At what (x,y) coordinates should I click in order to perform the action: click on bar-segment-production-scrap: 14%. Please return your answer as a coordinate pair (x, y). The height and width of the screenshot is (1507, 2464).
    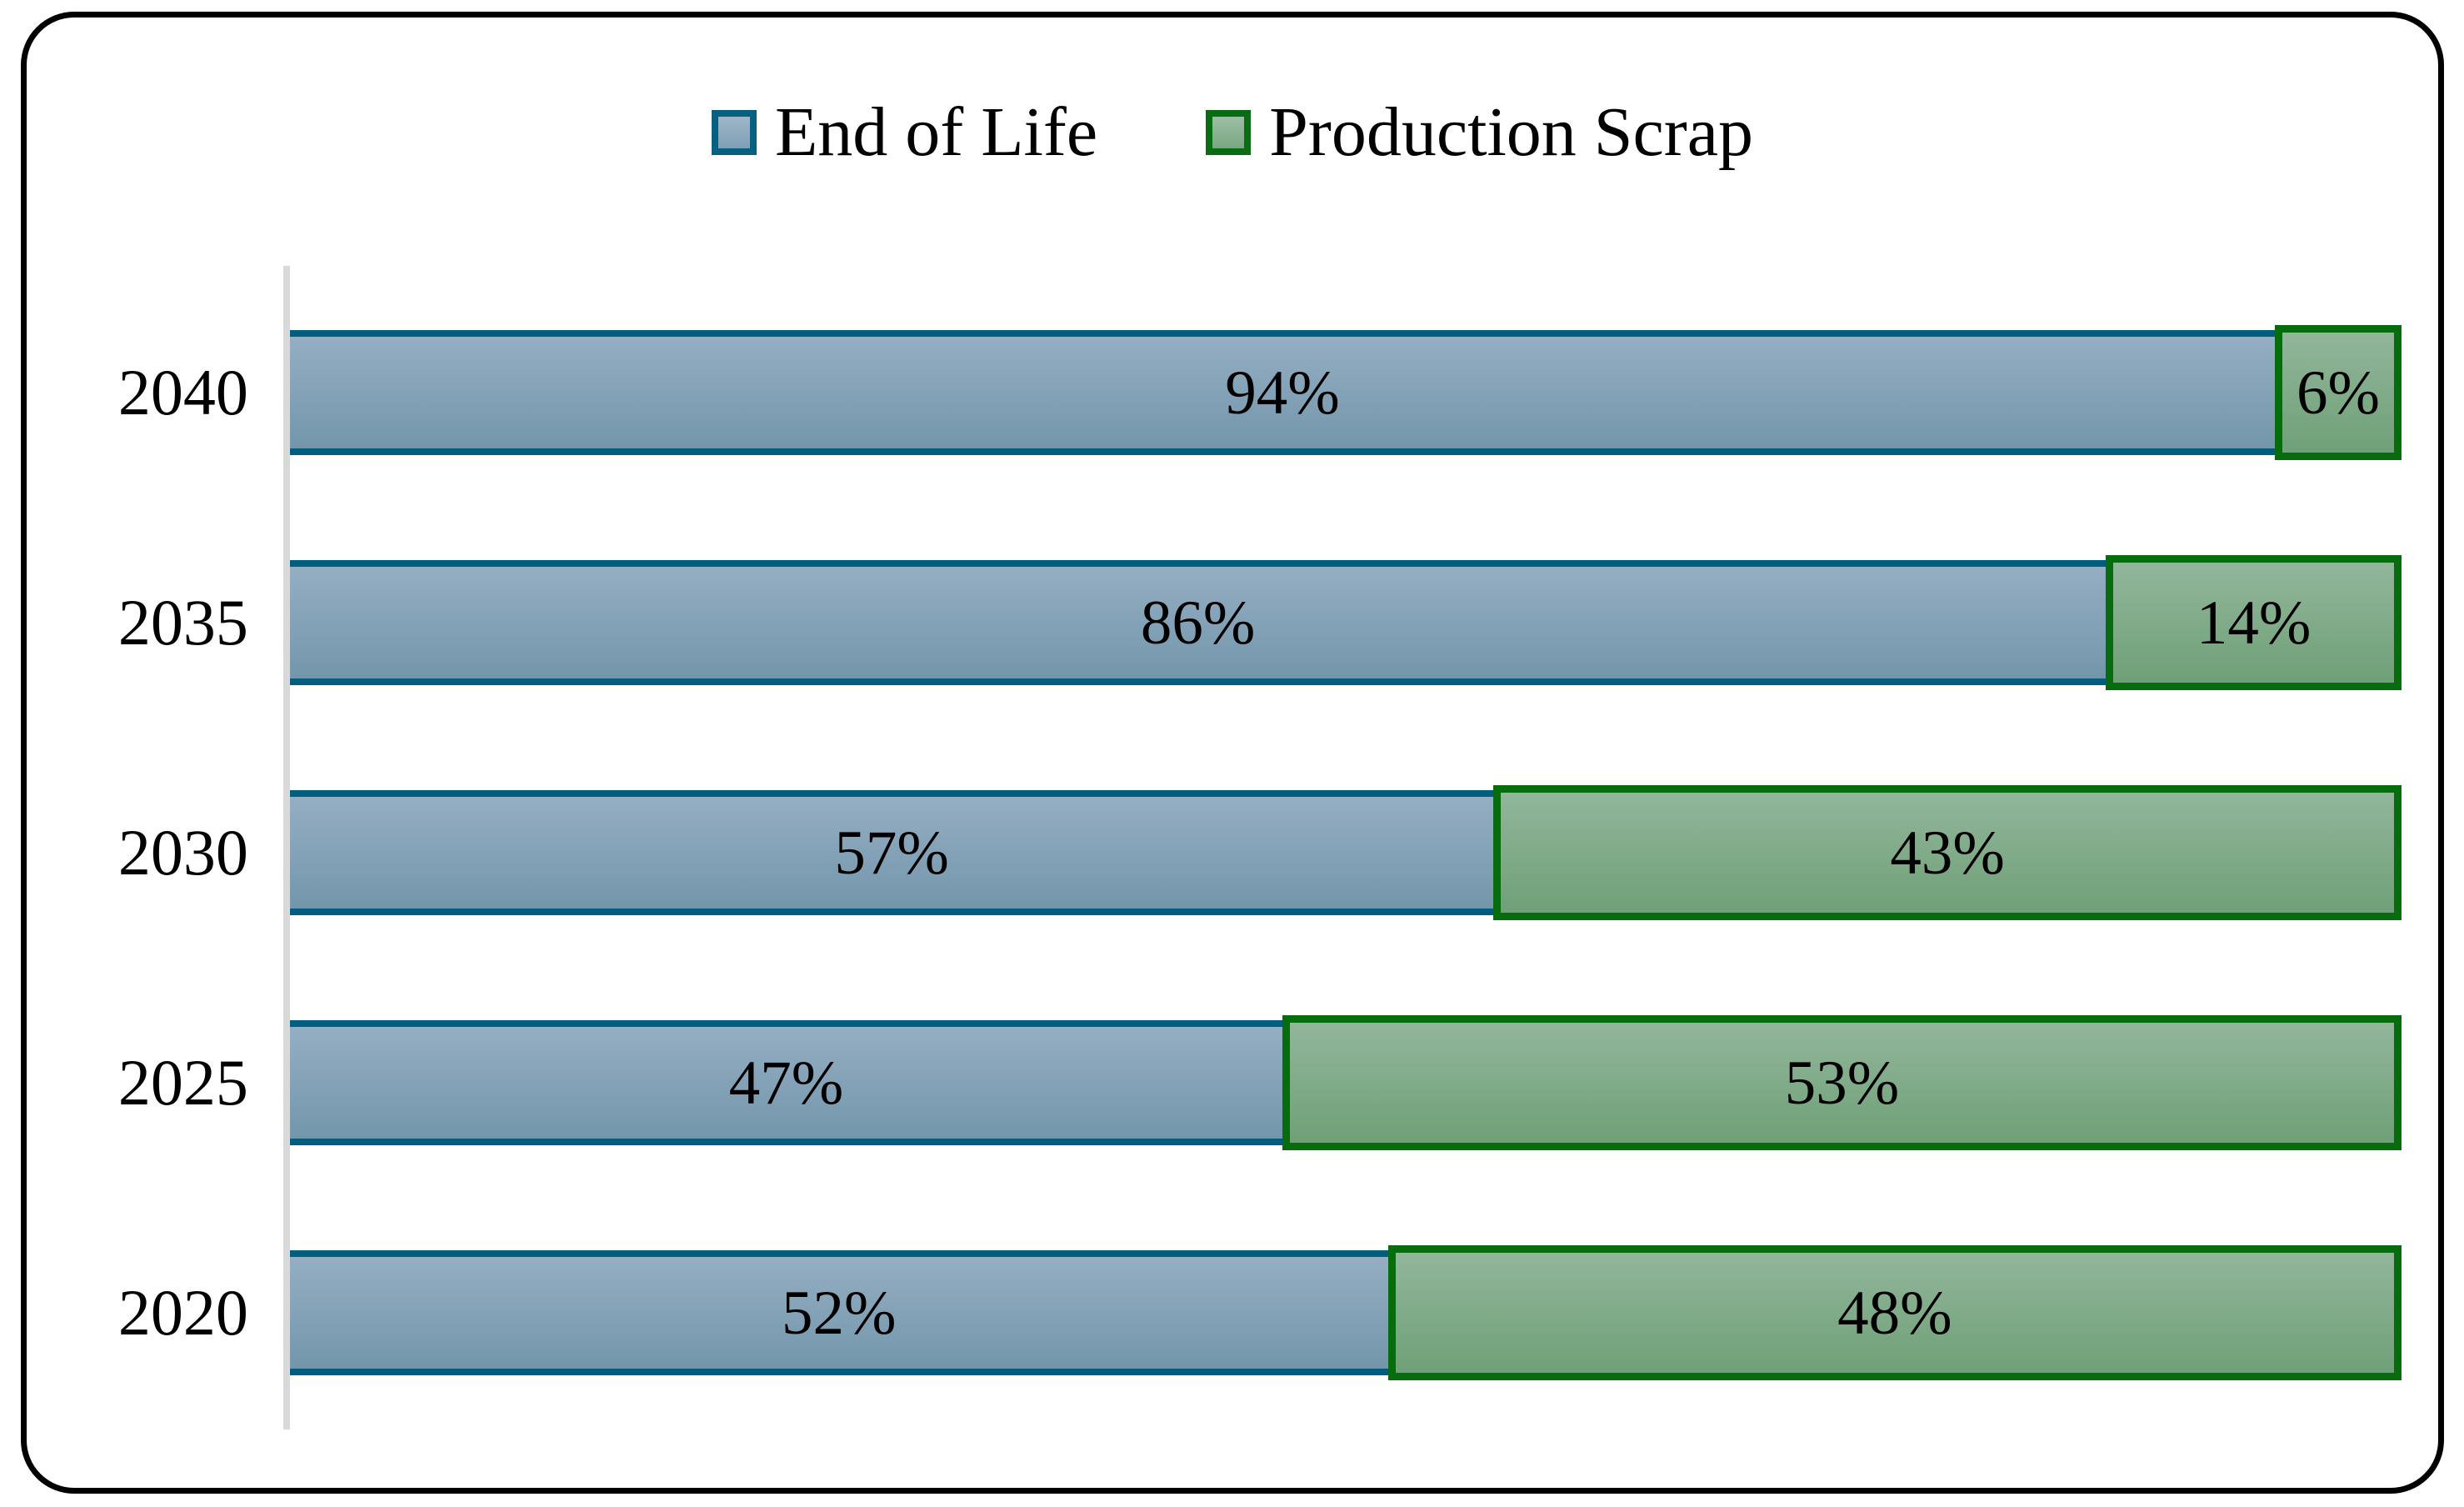
    Looking at the image, I should click on (2254, 623).